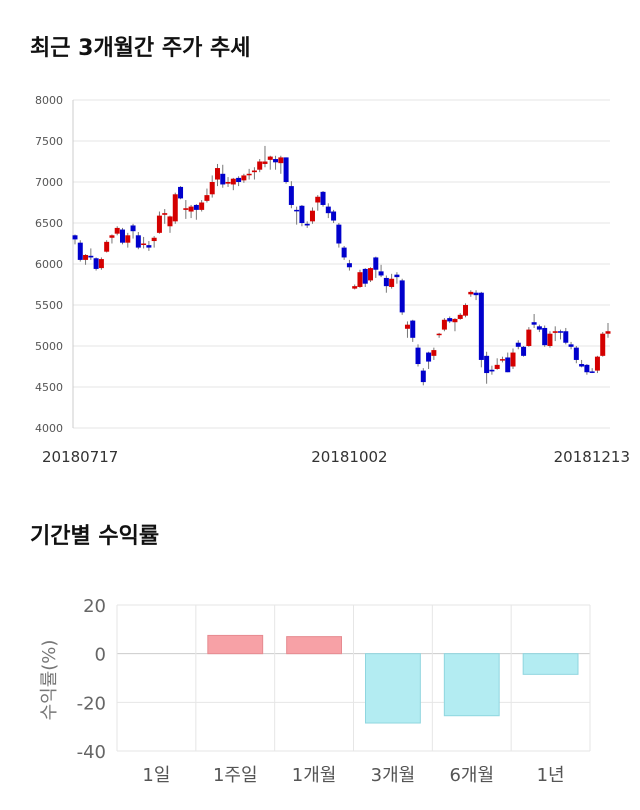  I want to click on y-axis-label: 수익률(%), so click(49, 680).